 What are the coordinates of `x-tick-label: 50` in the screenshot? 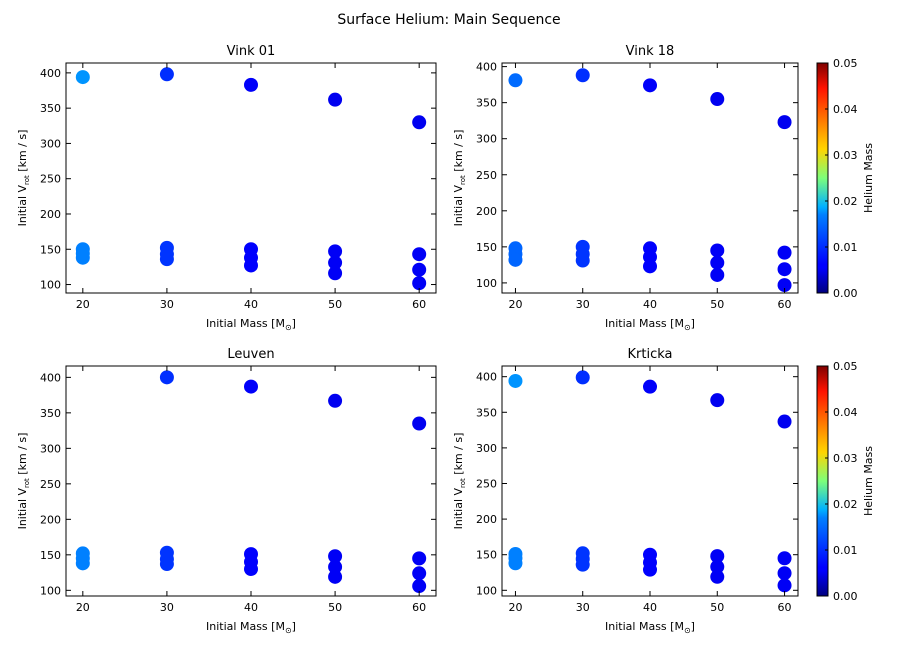 It's located at (335, 607).